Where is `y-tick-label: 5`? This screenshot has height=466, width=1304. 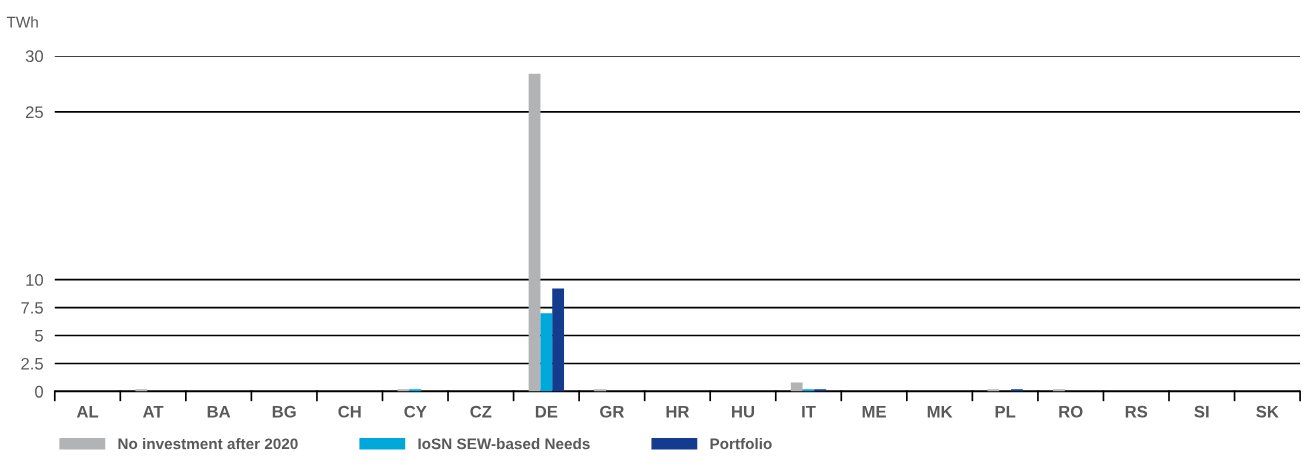 y-tick-label: 5 is located at coordinates (39, 336).